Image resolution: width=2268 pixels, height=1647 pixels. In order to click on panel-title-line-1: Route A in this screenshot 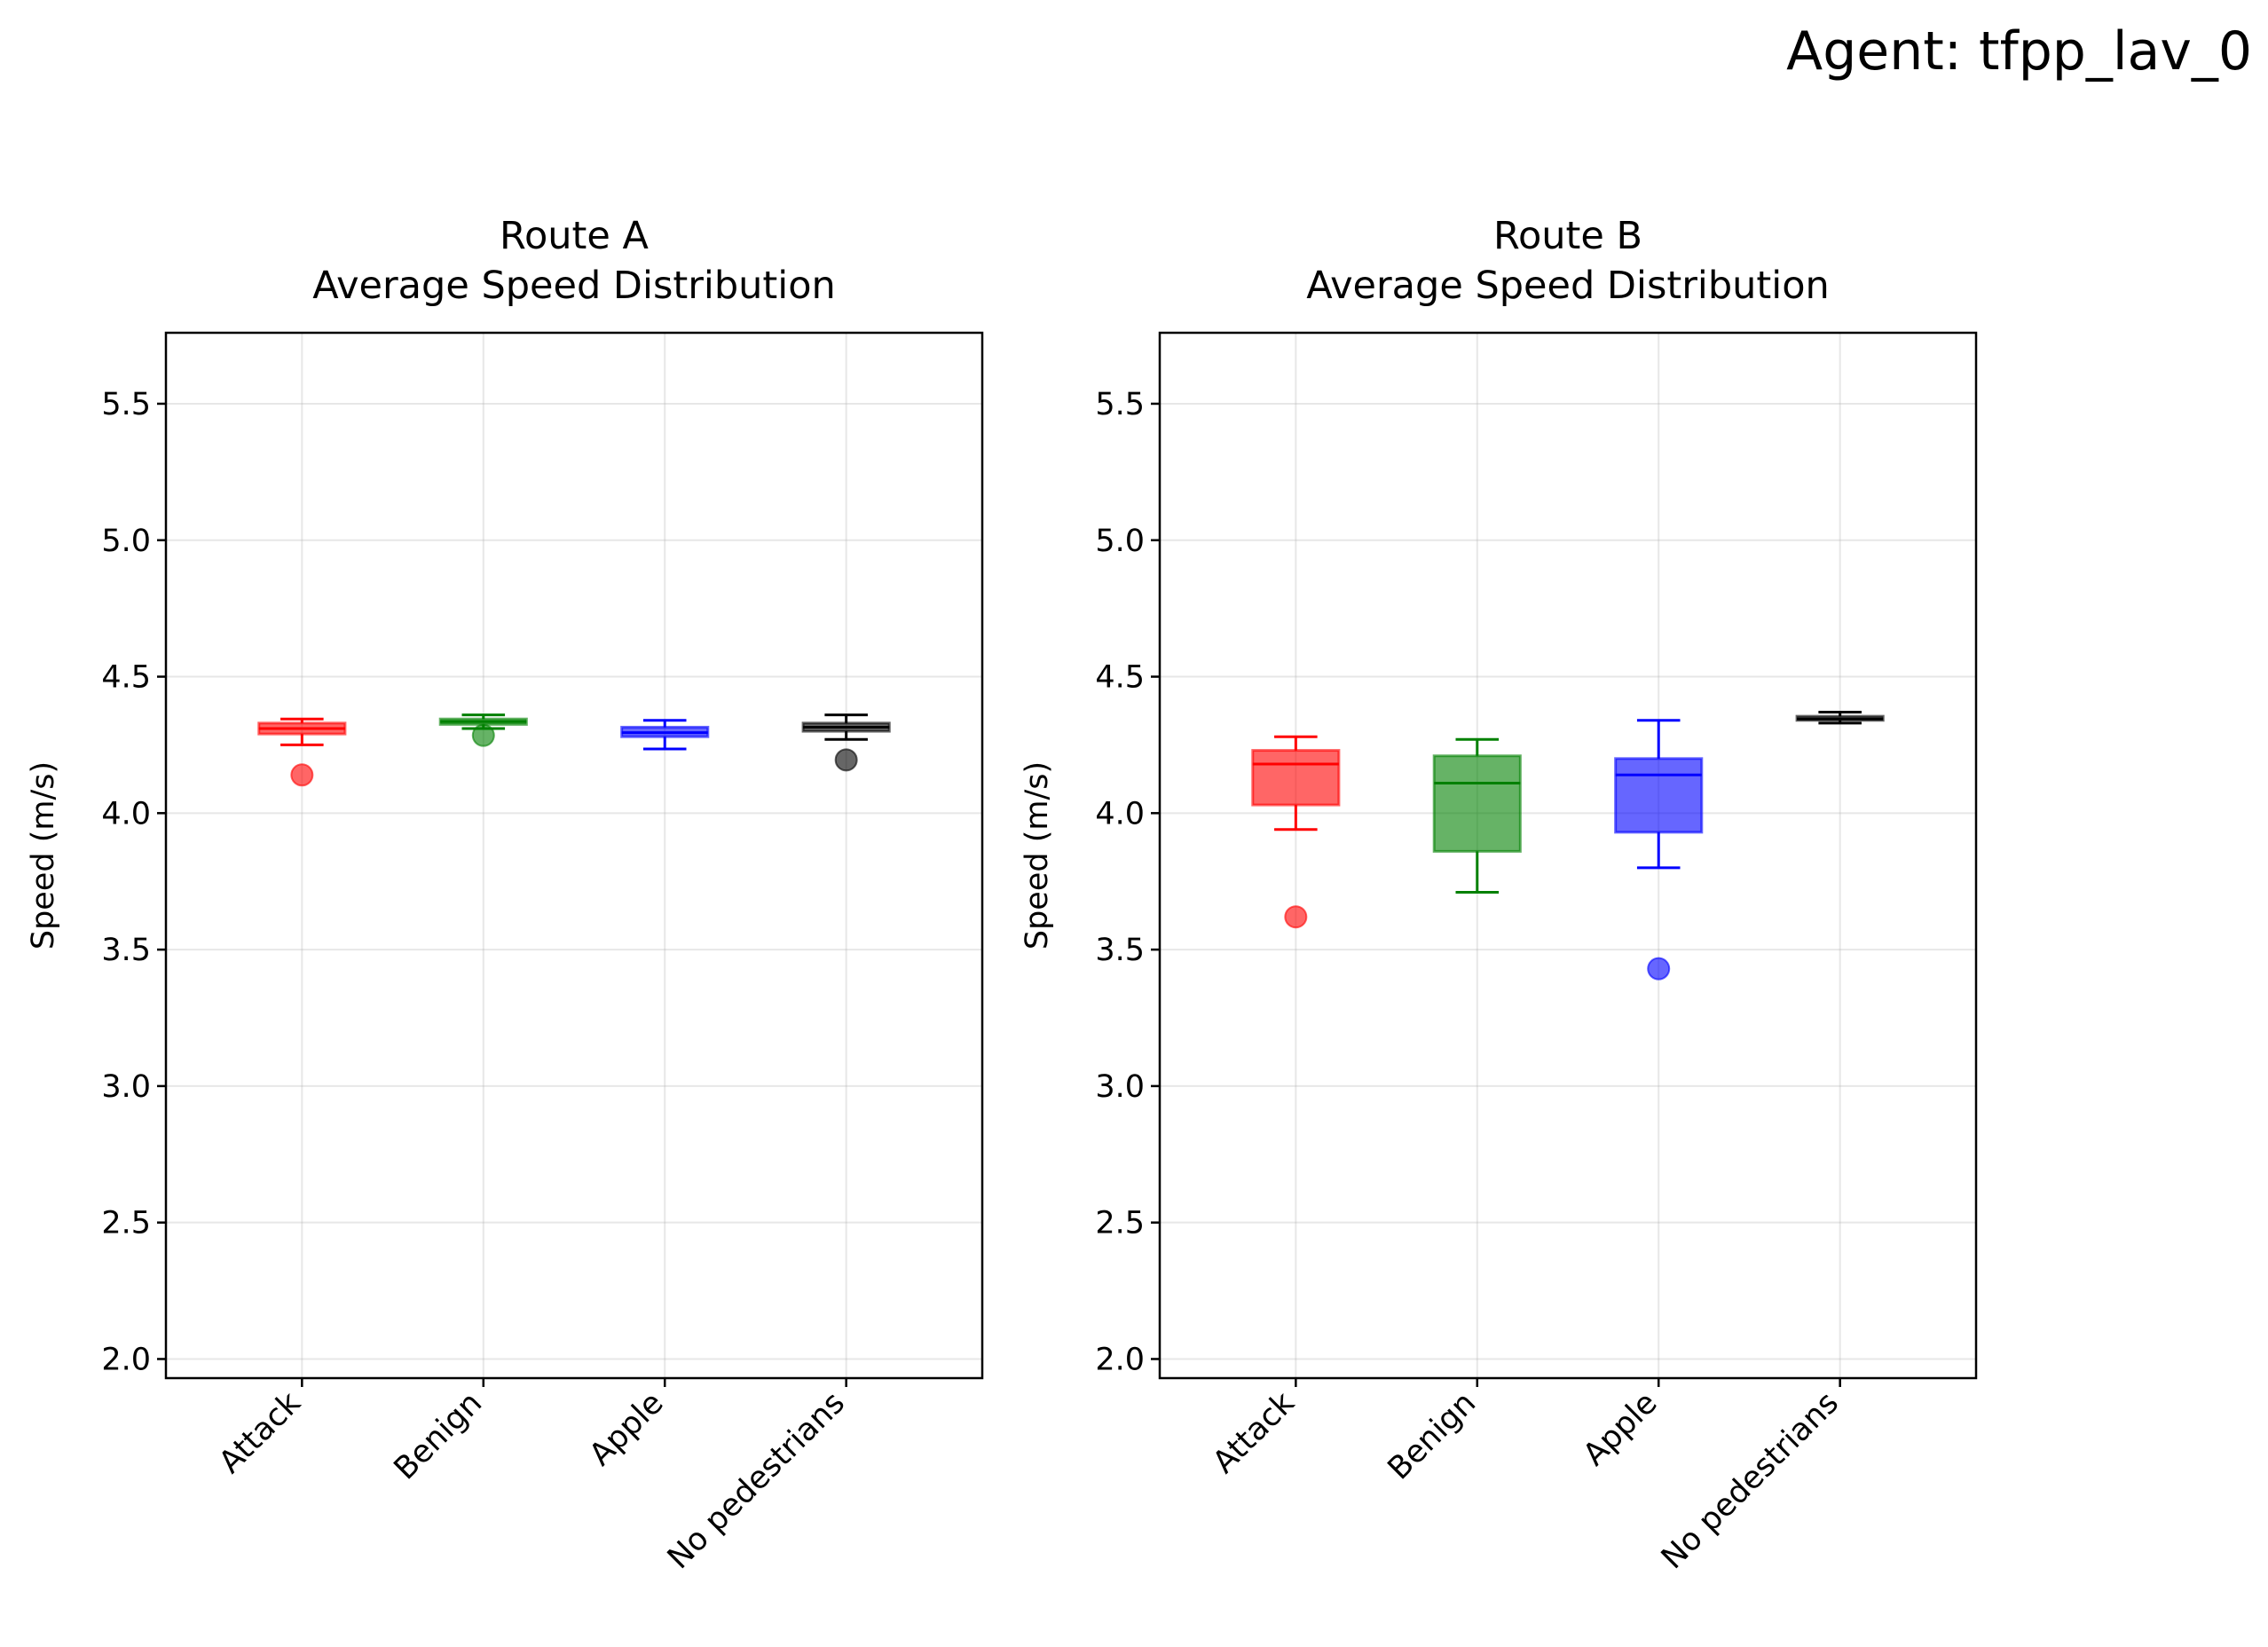, I will do `click(574, 236)`.